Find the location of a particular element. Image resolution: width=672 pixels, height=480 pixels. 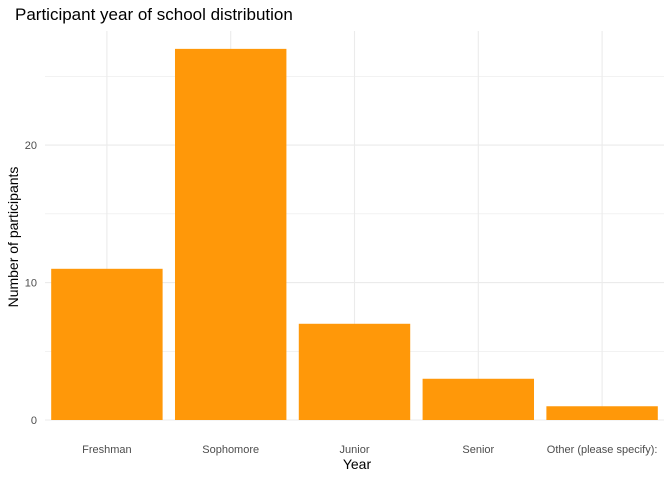

x-tick-label: Sophomore is located at coordinates (230, 450).